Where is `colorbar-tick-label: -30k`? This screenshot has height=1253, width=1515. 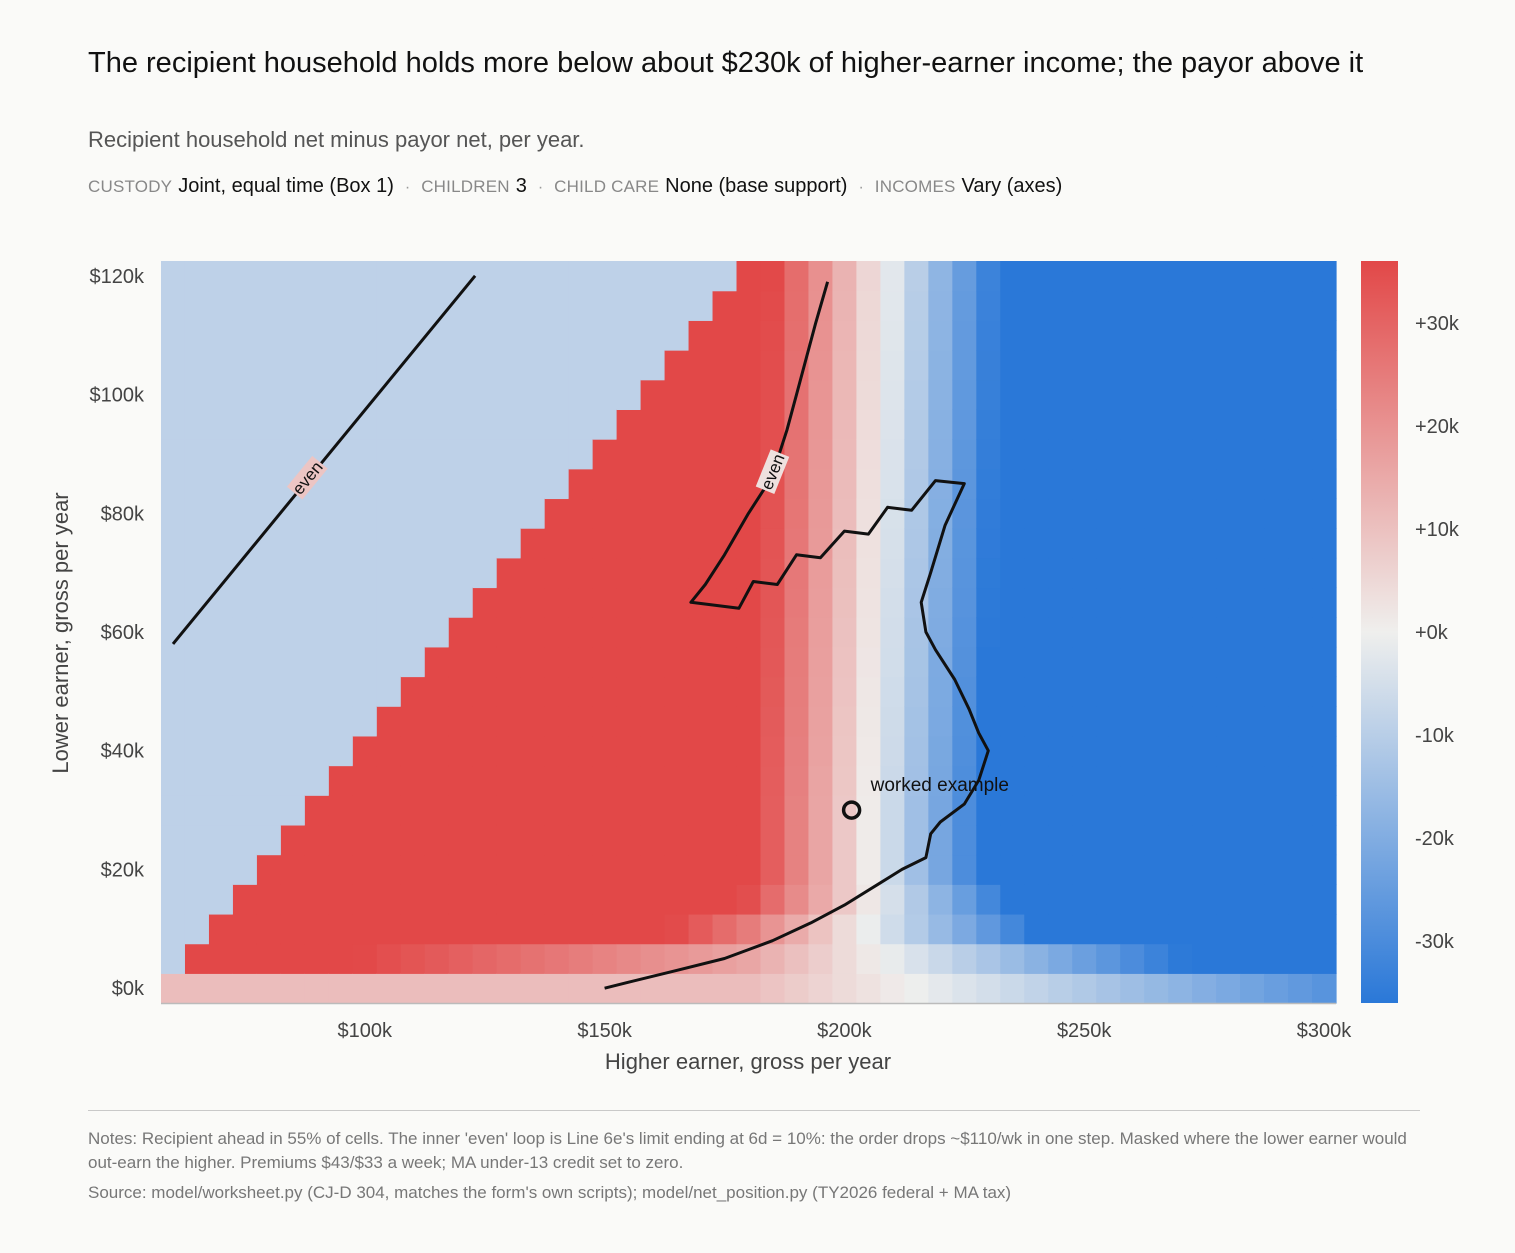 colorbar-tick-label: -30k is located at coordinates (1435, 942).